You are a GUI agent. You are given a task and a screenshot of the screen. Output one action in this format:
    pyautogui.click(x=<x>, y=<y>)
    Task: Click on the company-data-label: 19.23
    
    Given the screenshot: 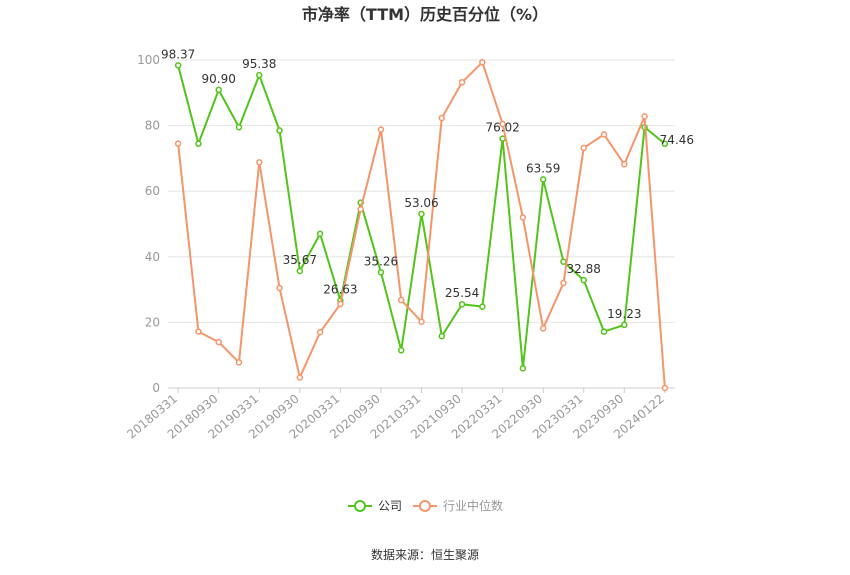 What is the action you would take?
    pyautogui.click(x=624, y=314)
    